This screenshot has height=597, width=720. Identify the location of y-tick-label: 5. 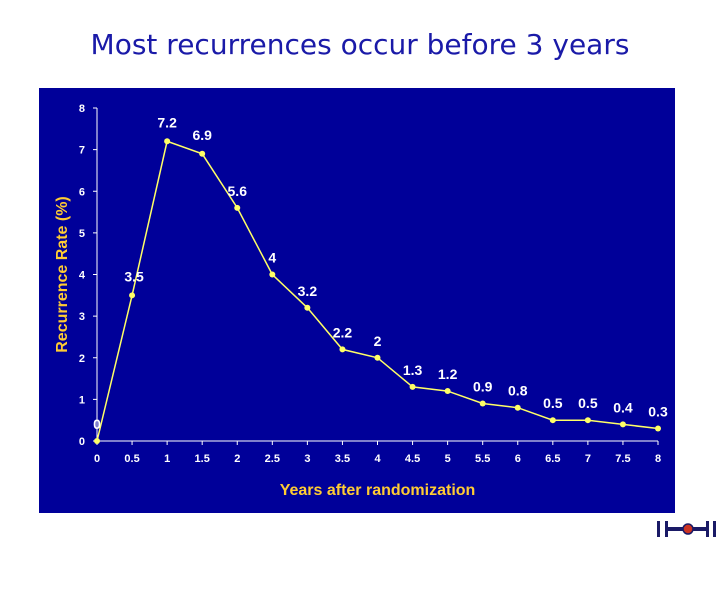
(82, 234).